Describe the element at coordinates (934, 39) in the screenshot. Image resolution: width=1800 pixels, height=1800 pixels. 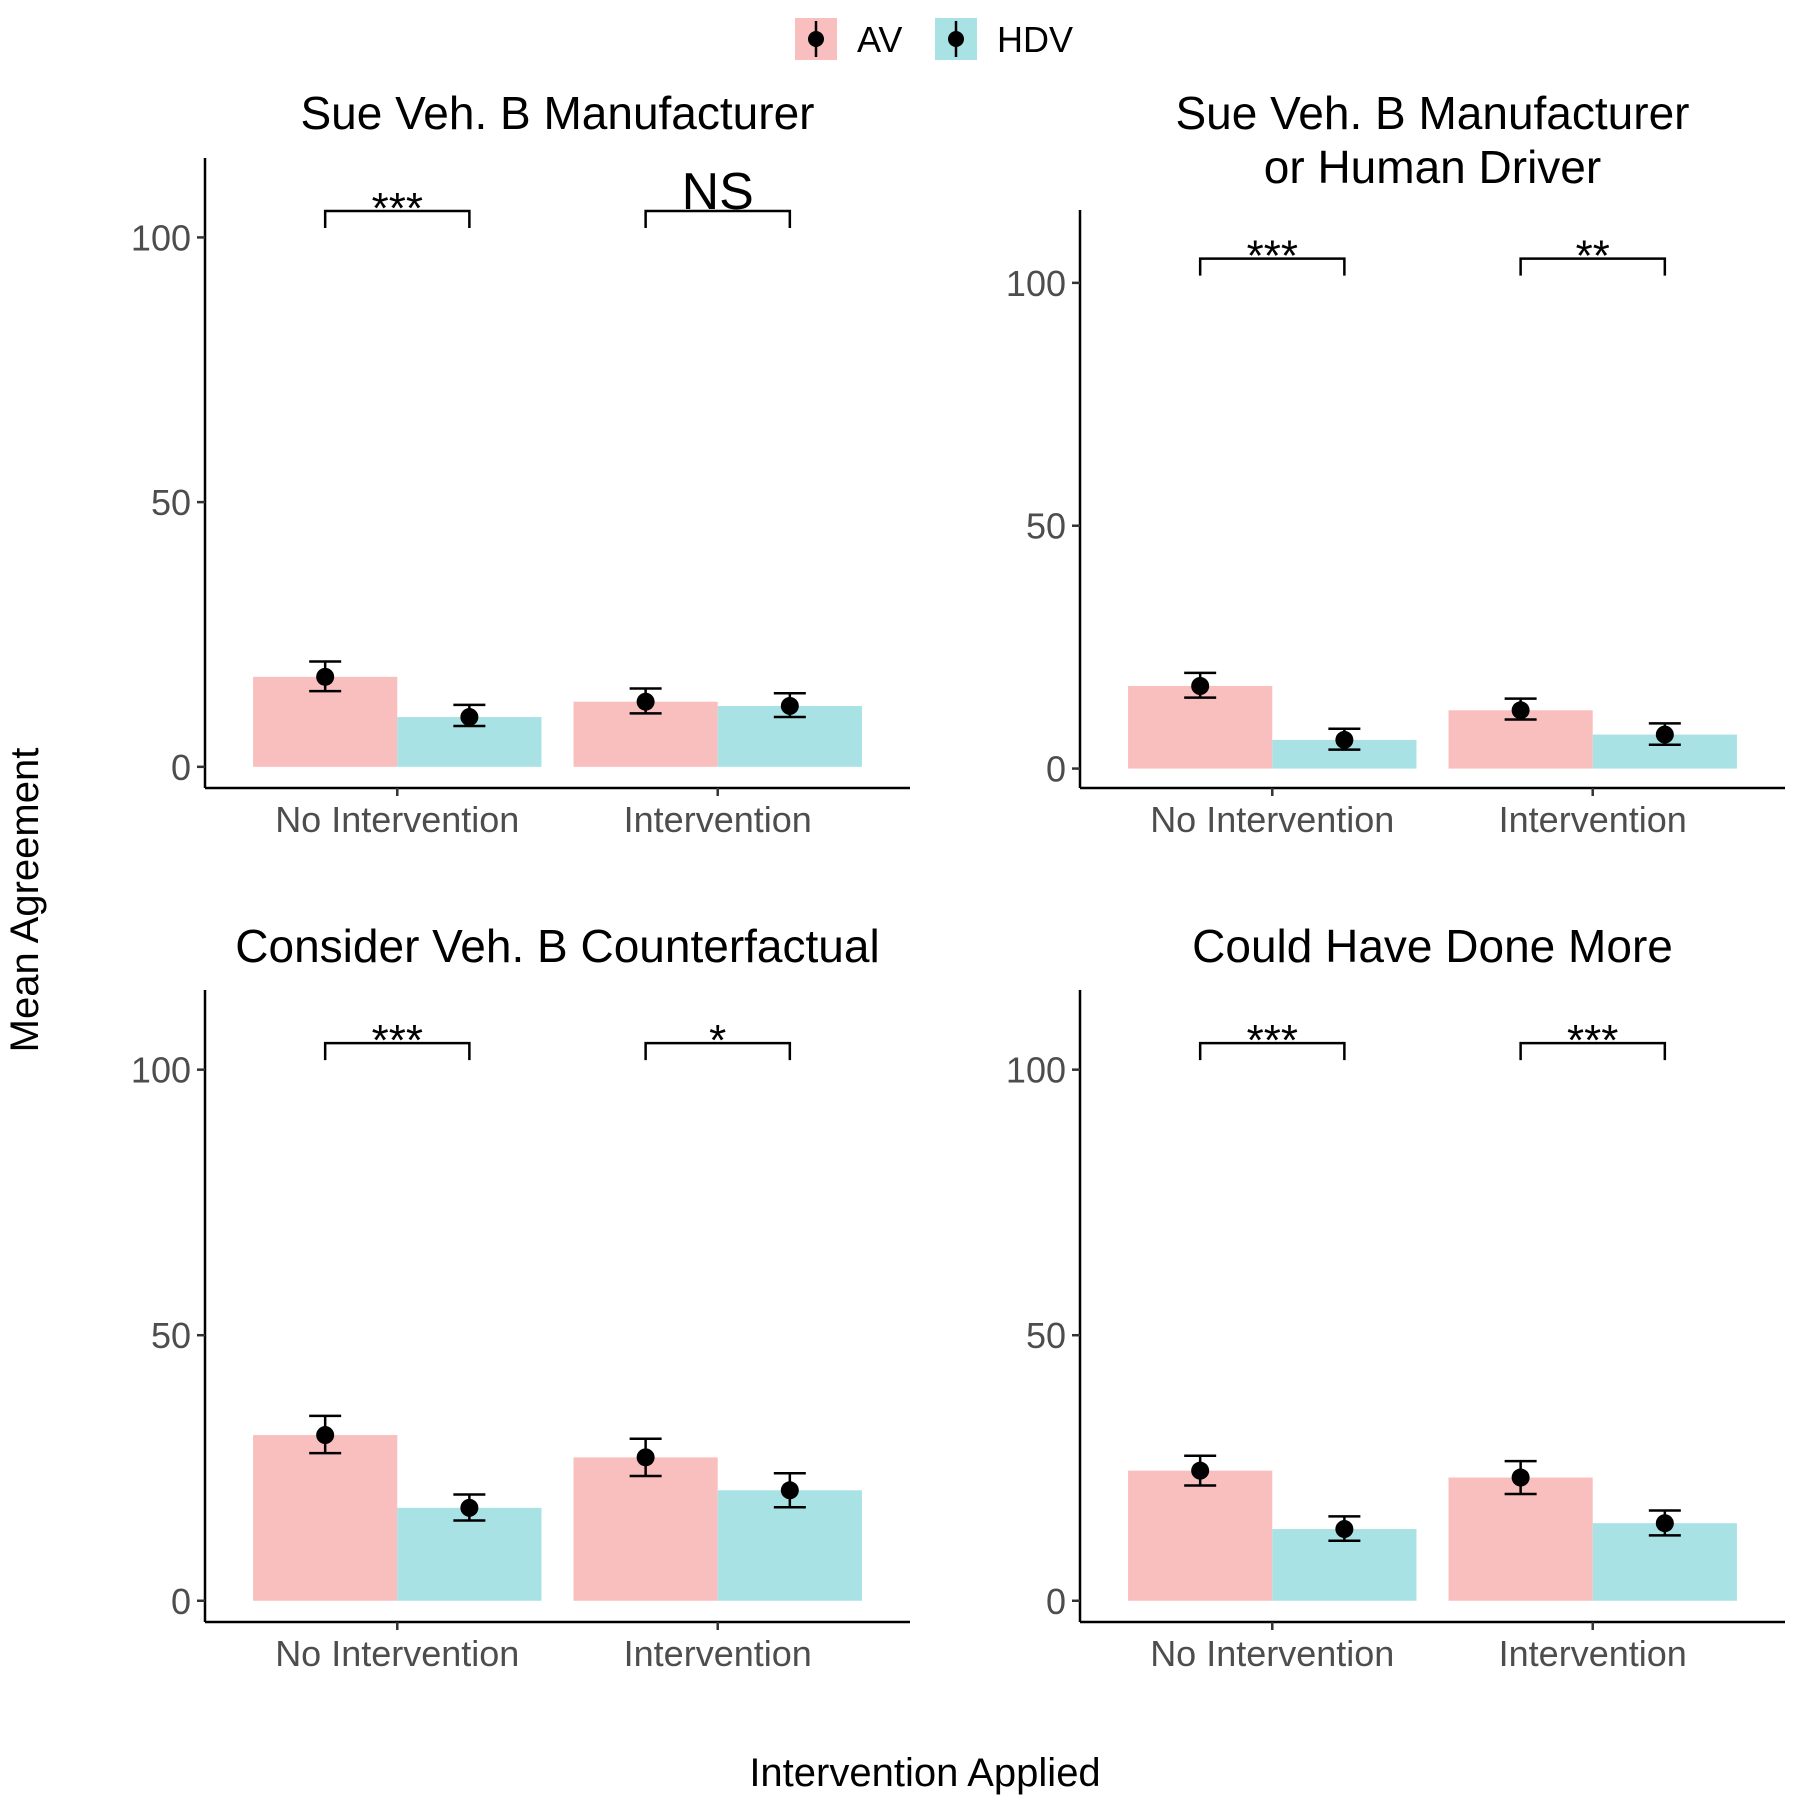
I see `legend: AV HDV` at that location.